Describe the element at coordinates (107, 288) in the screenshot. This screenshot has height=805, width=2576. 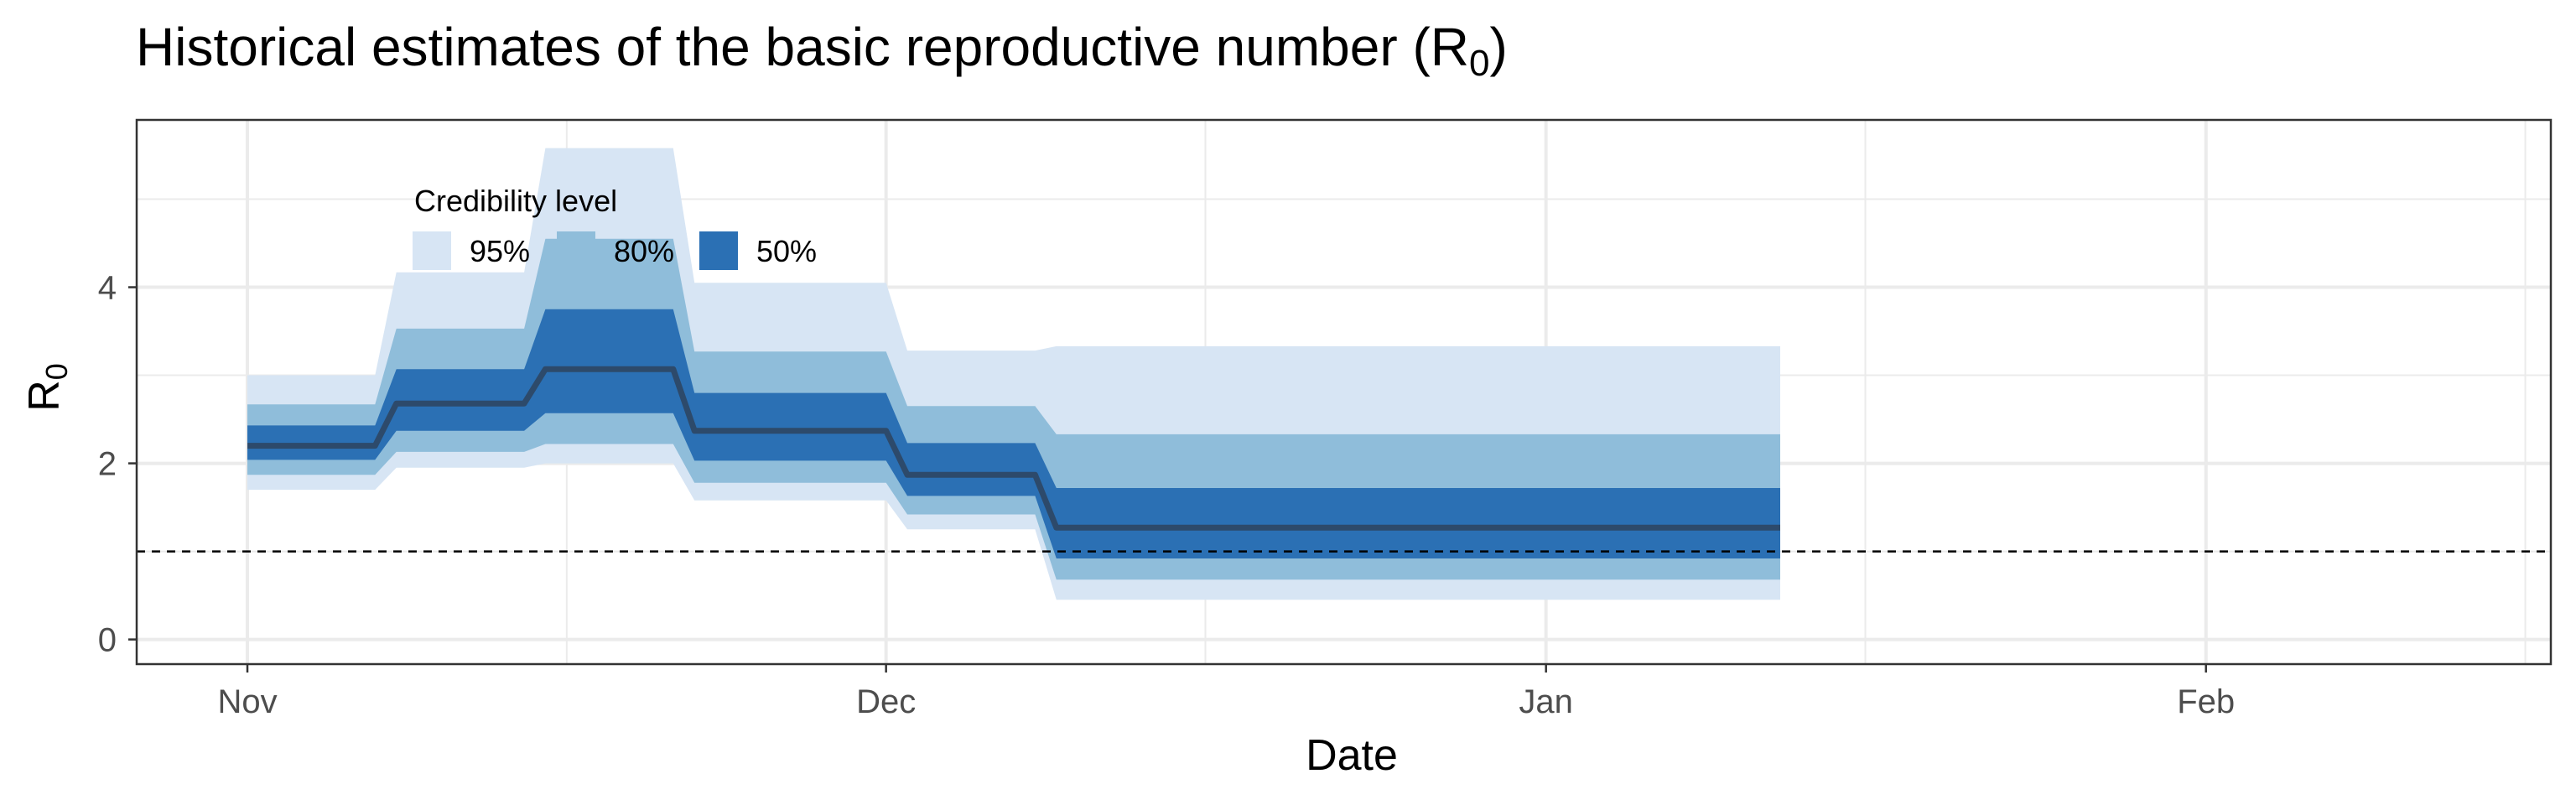
I see `y-tick-label: 4` at that location.